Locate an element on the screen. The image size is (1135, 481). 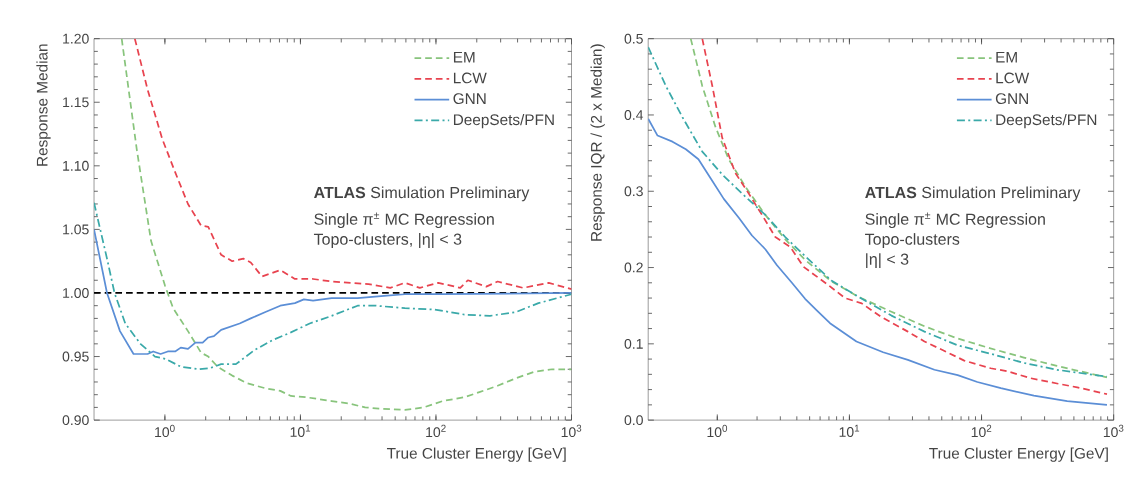
y-tick-label: 0.3 is located at coordinates (633, 191).